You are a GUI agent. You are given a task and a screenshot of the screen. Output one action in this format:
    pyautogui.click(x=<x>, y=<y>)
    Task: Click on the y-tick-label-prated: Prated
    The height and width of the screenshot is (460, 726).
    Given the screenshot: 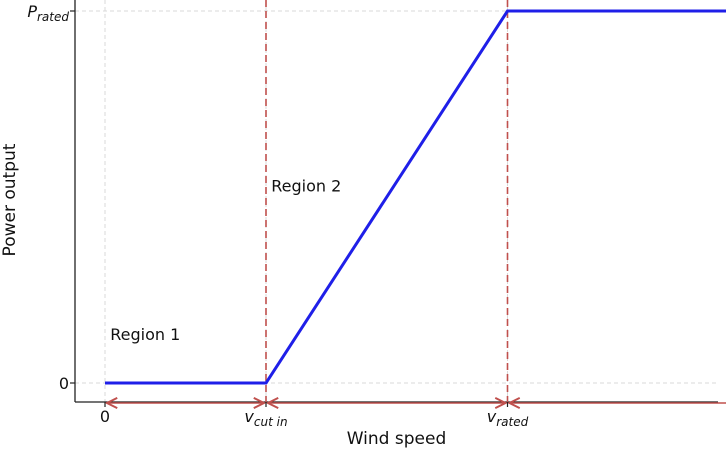 What is the action you would take?
    pyautogui.click(x=48, y=13)
    